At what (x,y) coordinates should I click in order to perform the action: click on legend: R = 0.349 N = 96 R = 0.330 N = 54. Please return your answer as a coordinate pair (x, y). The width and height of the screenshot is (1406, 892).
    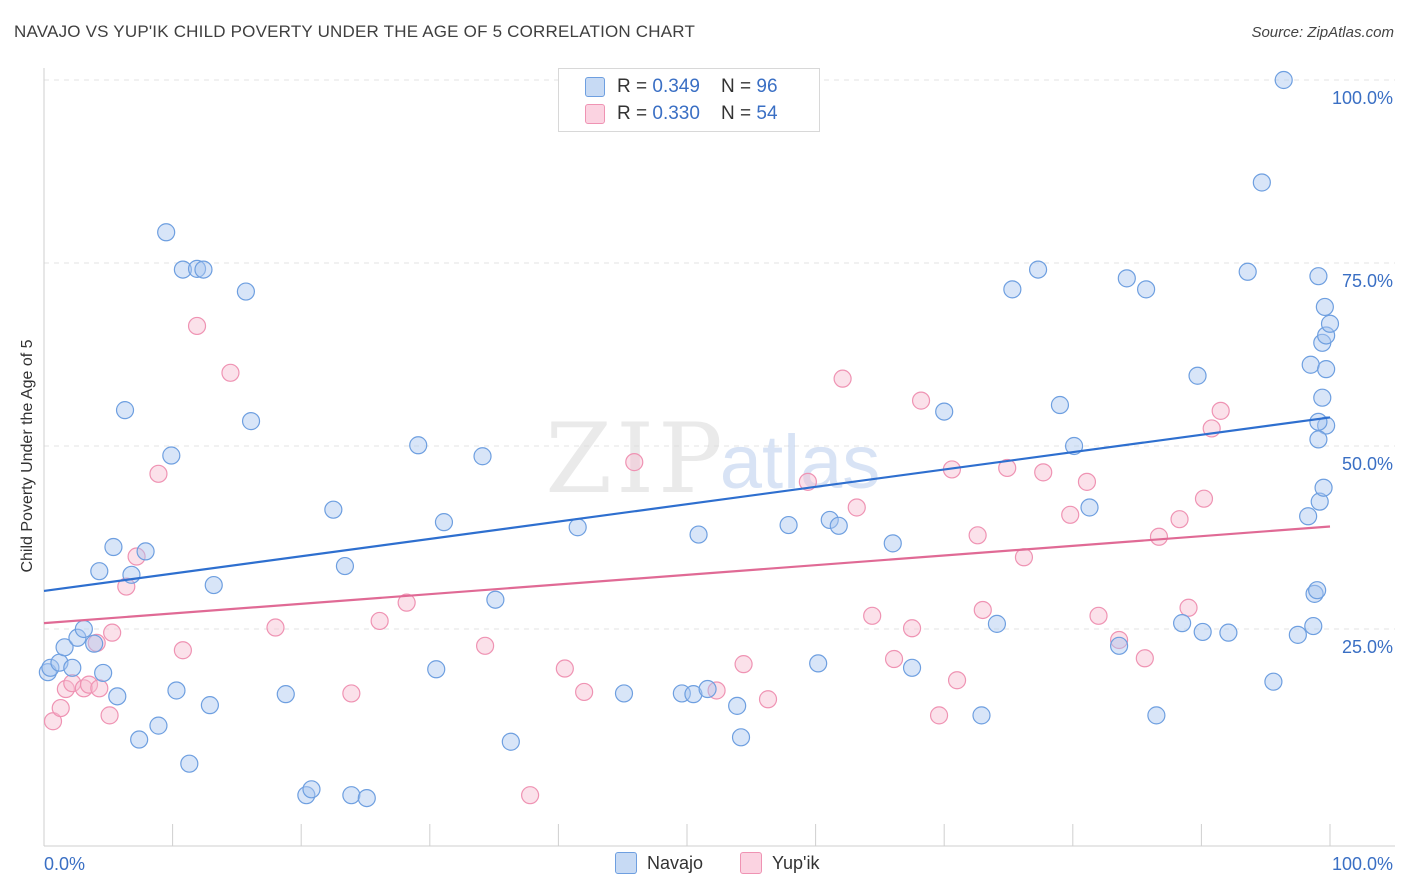
    Looking at the image, I should click on (689, 100).